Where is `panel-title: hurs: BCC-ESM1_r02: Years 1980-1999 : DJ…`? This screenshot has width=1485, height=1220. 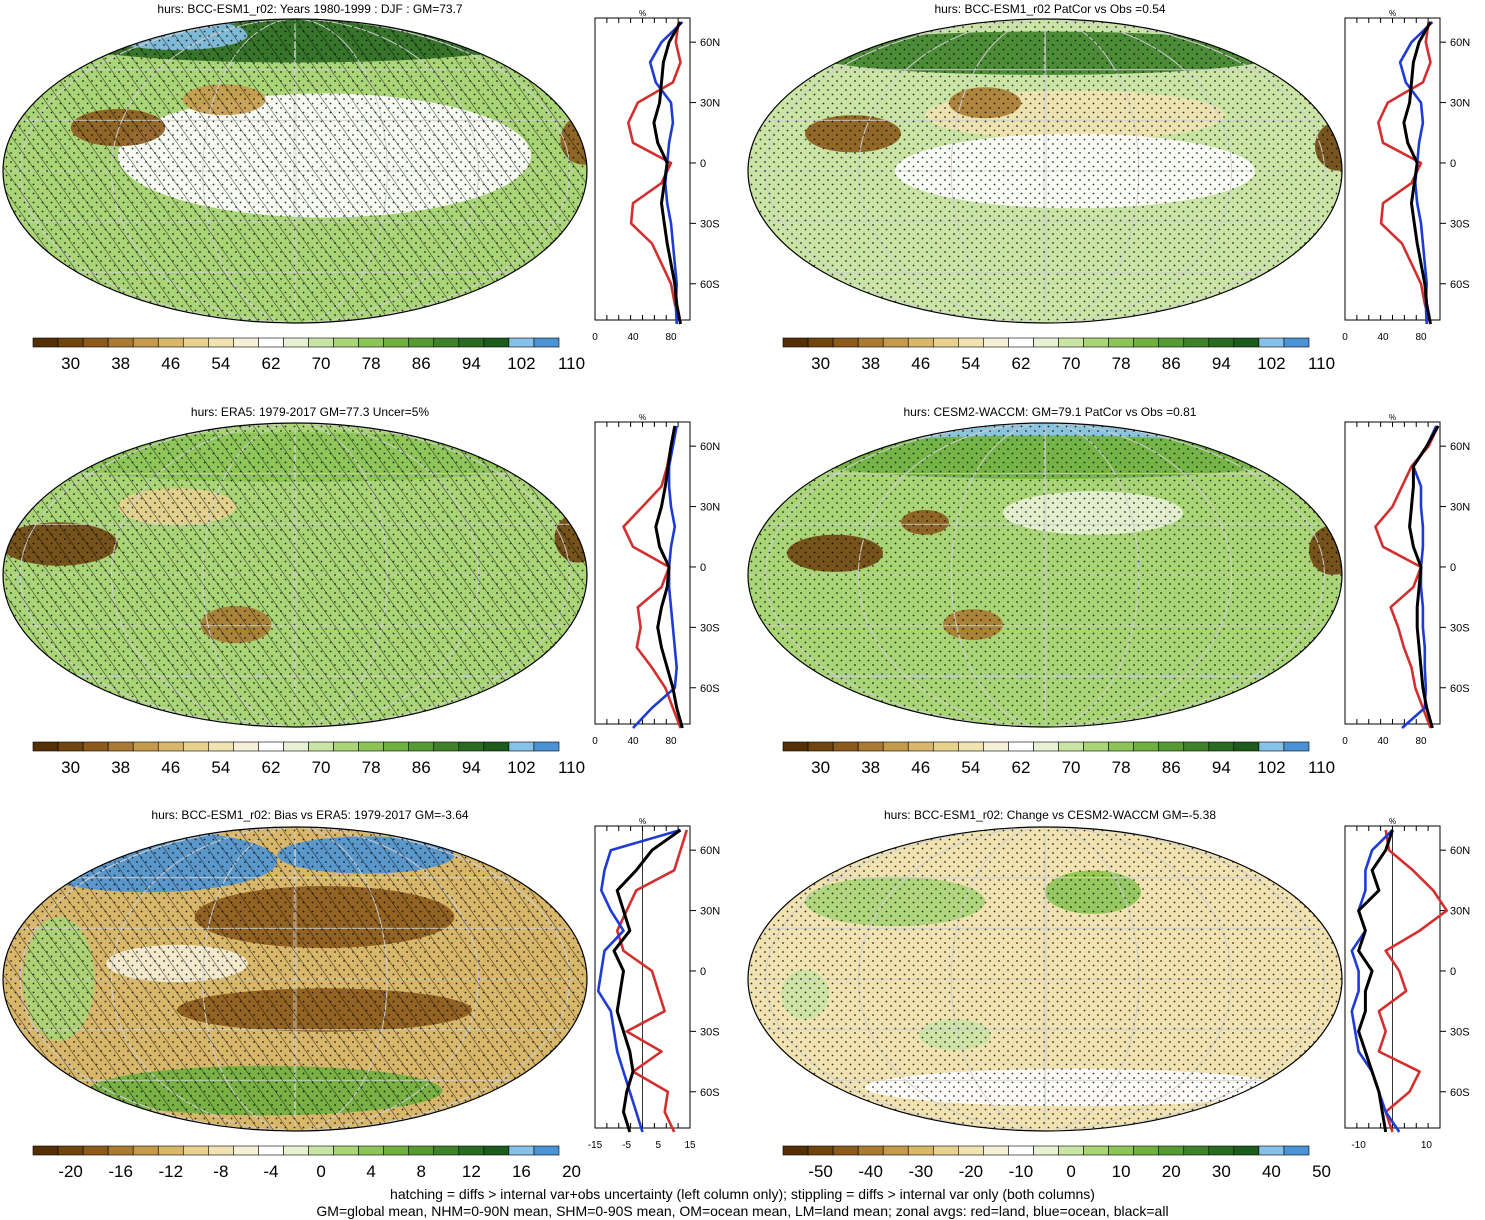
panel-title: hurs: BCC-ESM1_r02: Years 1980-1999 : DJ… is located at coordinates (310, 9).